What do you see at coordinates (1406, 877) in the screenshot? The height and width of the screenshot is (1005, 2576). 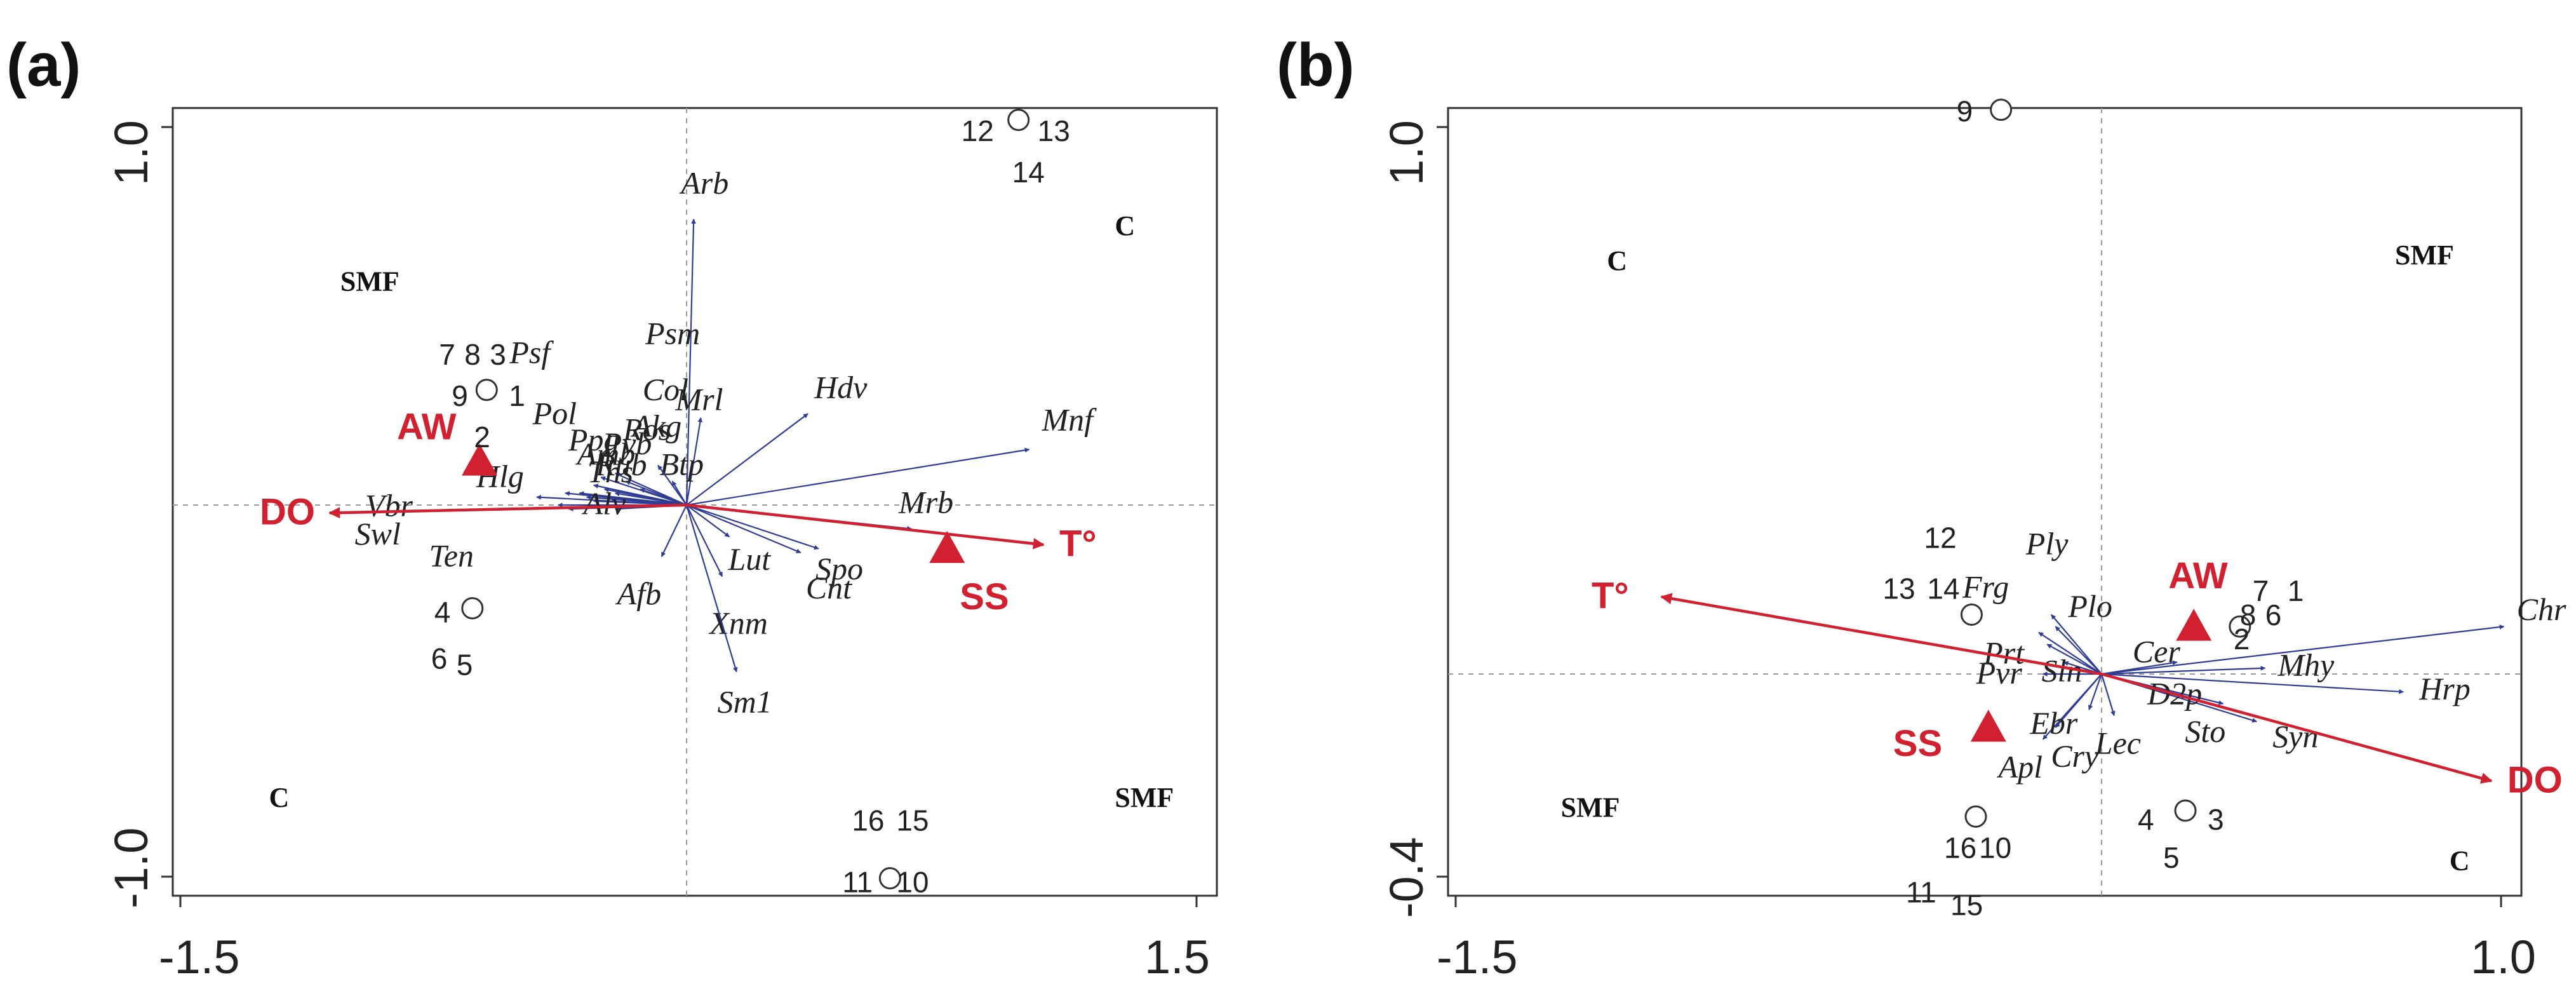 I see `y-min-tick-b: -0.4` at bounding box center [1406, 877].